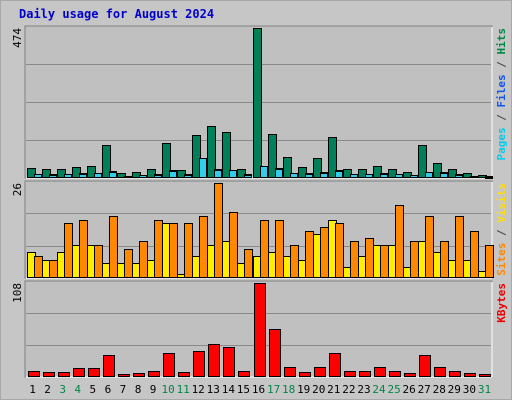  Describe the element at coordinates (123, 389) in the screenshot. I see `x-tick-label: 7` at that location.